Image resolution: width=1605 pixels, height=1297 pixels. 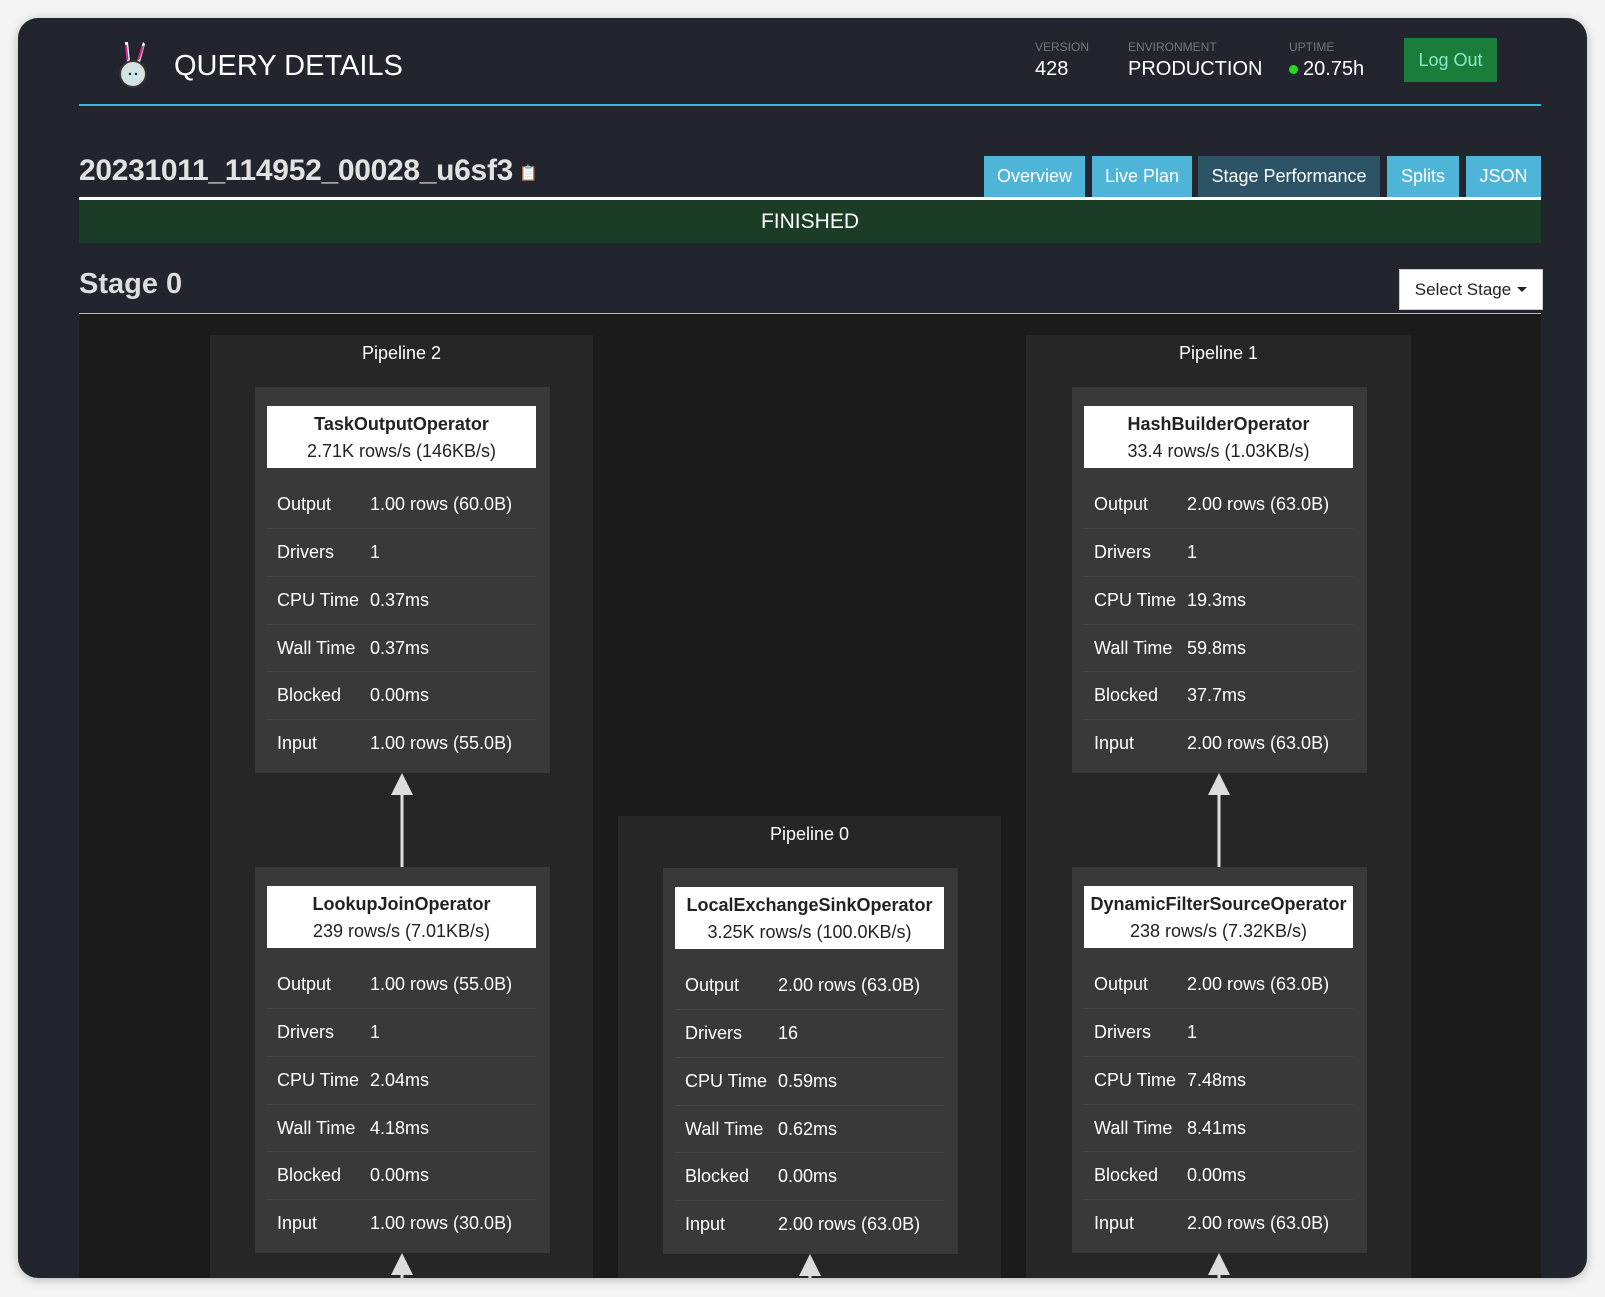 I want to click on stat-row: CPU Time 7.48ms, so click(x=1218, y=1080).